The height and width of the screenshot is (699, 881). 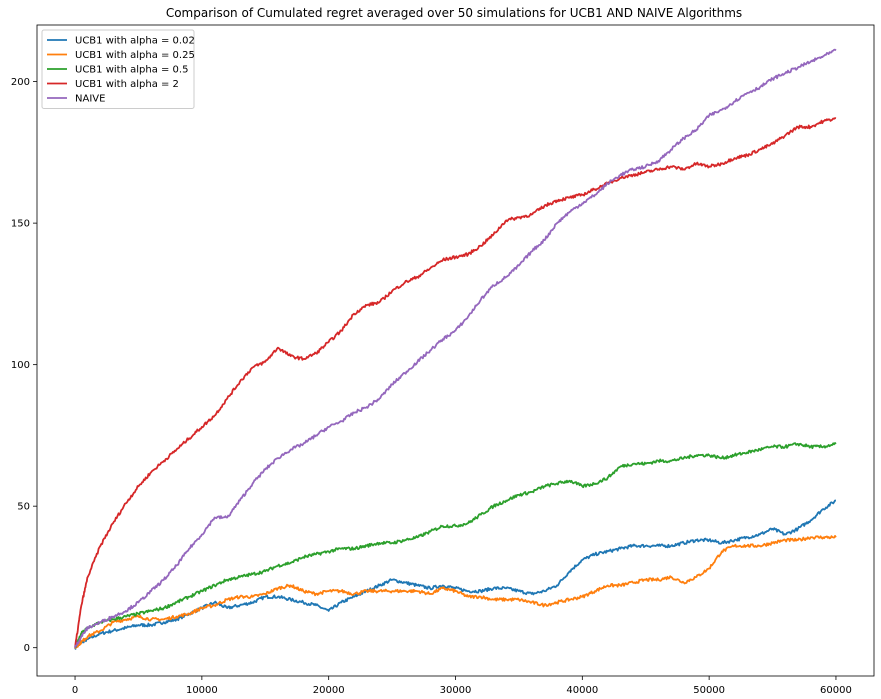 I want to click on x-tick-label-1: 10000, so click(x=202, y=690).